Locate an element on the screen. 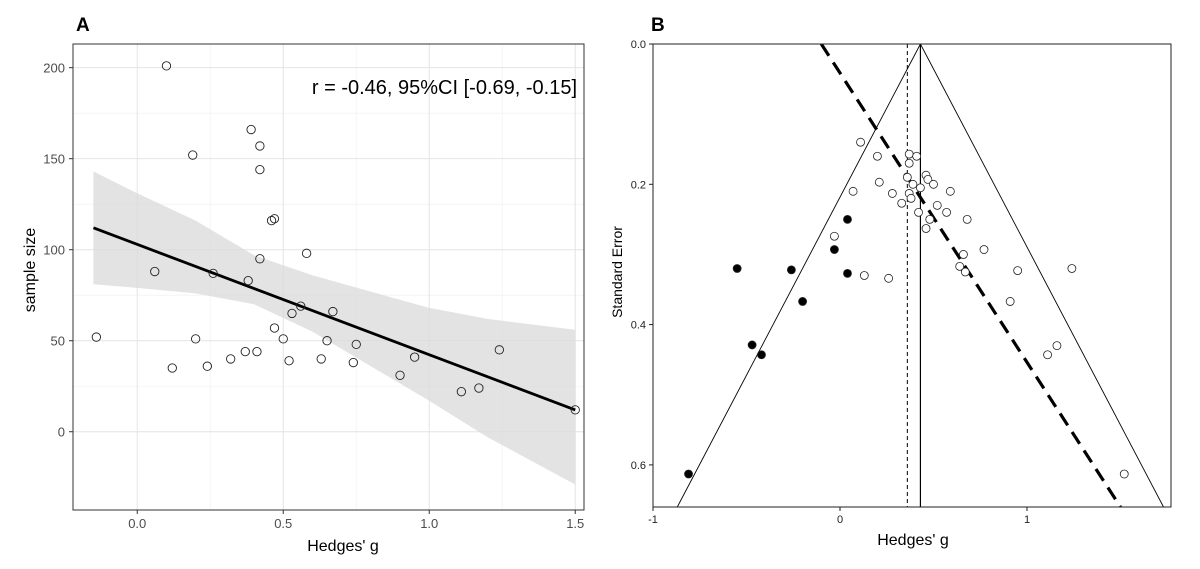  panel-b-y-tick-label: 0.4 is located at coordinates (638, 326).